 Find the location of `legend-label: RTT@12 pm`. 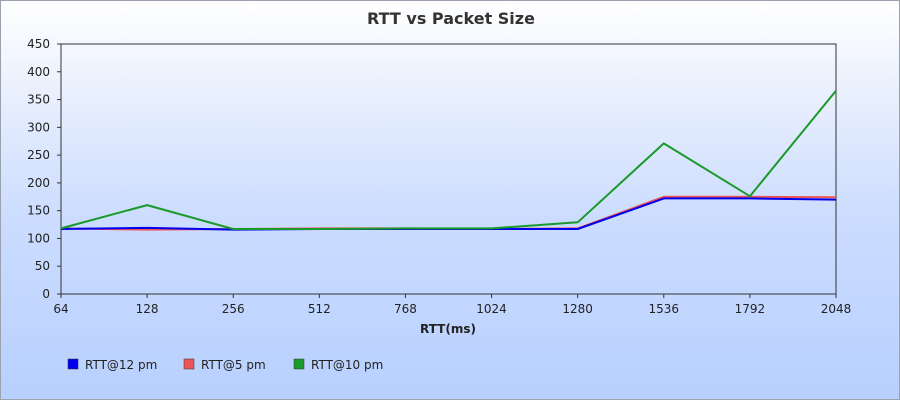

legend-label: RTT@12 pm is located at coordinates (121, 365).